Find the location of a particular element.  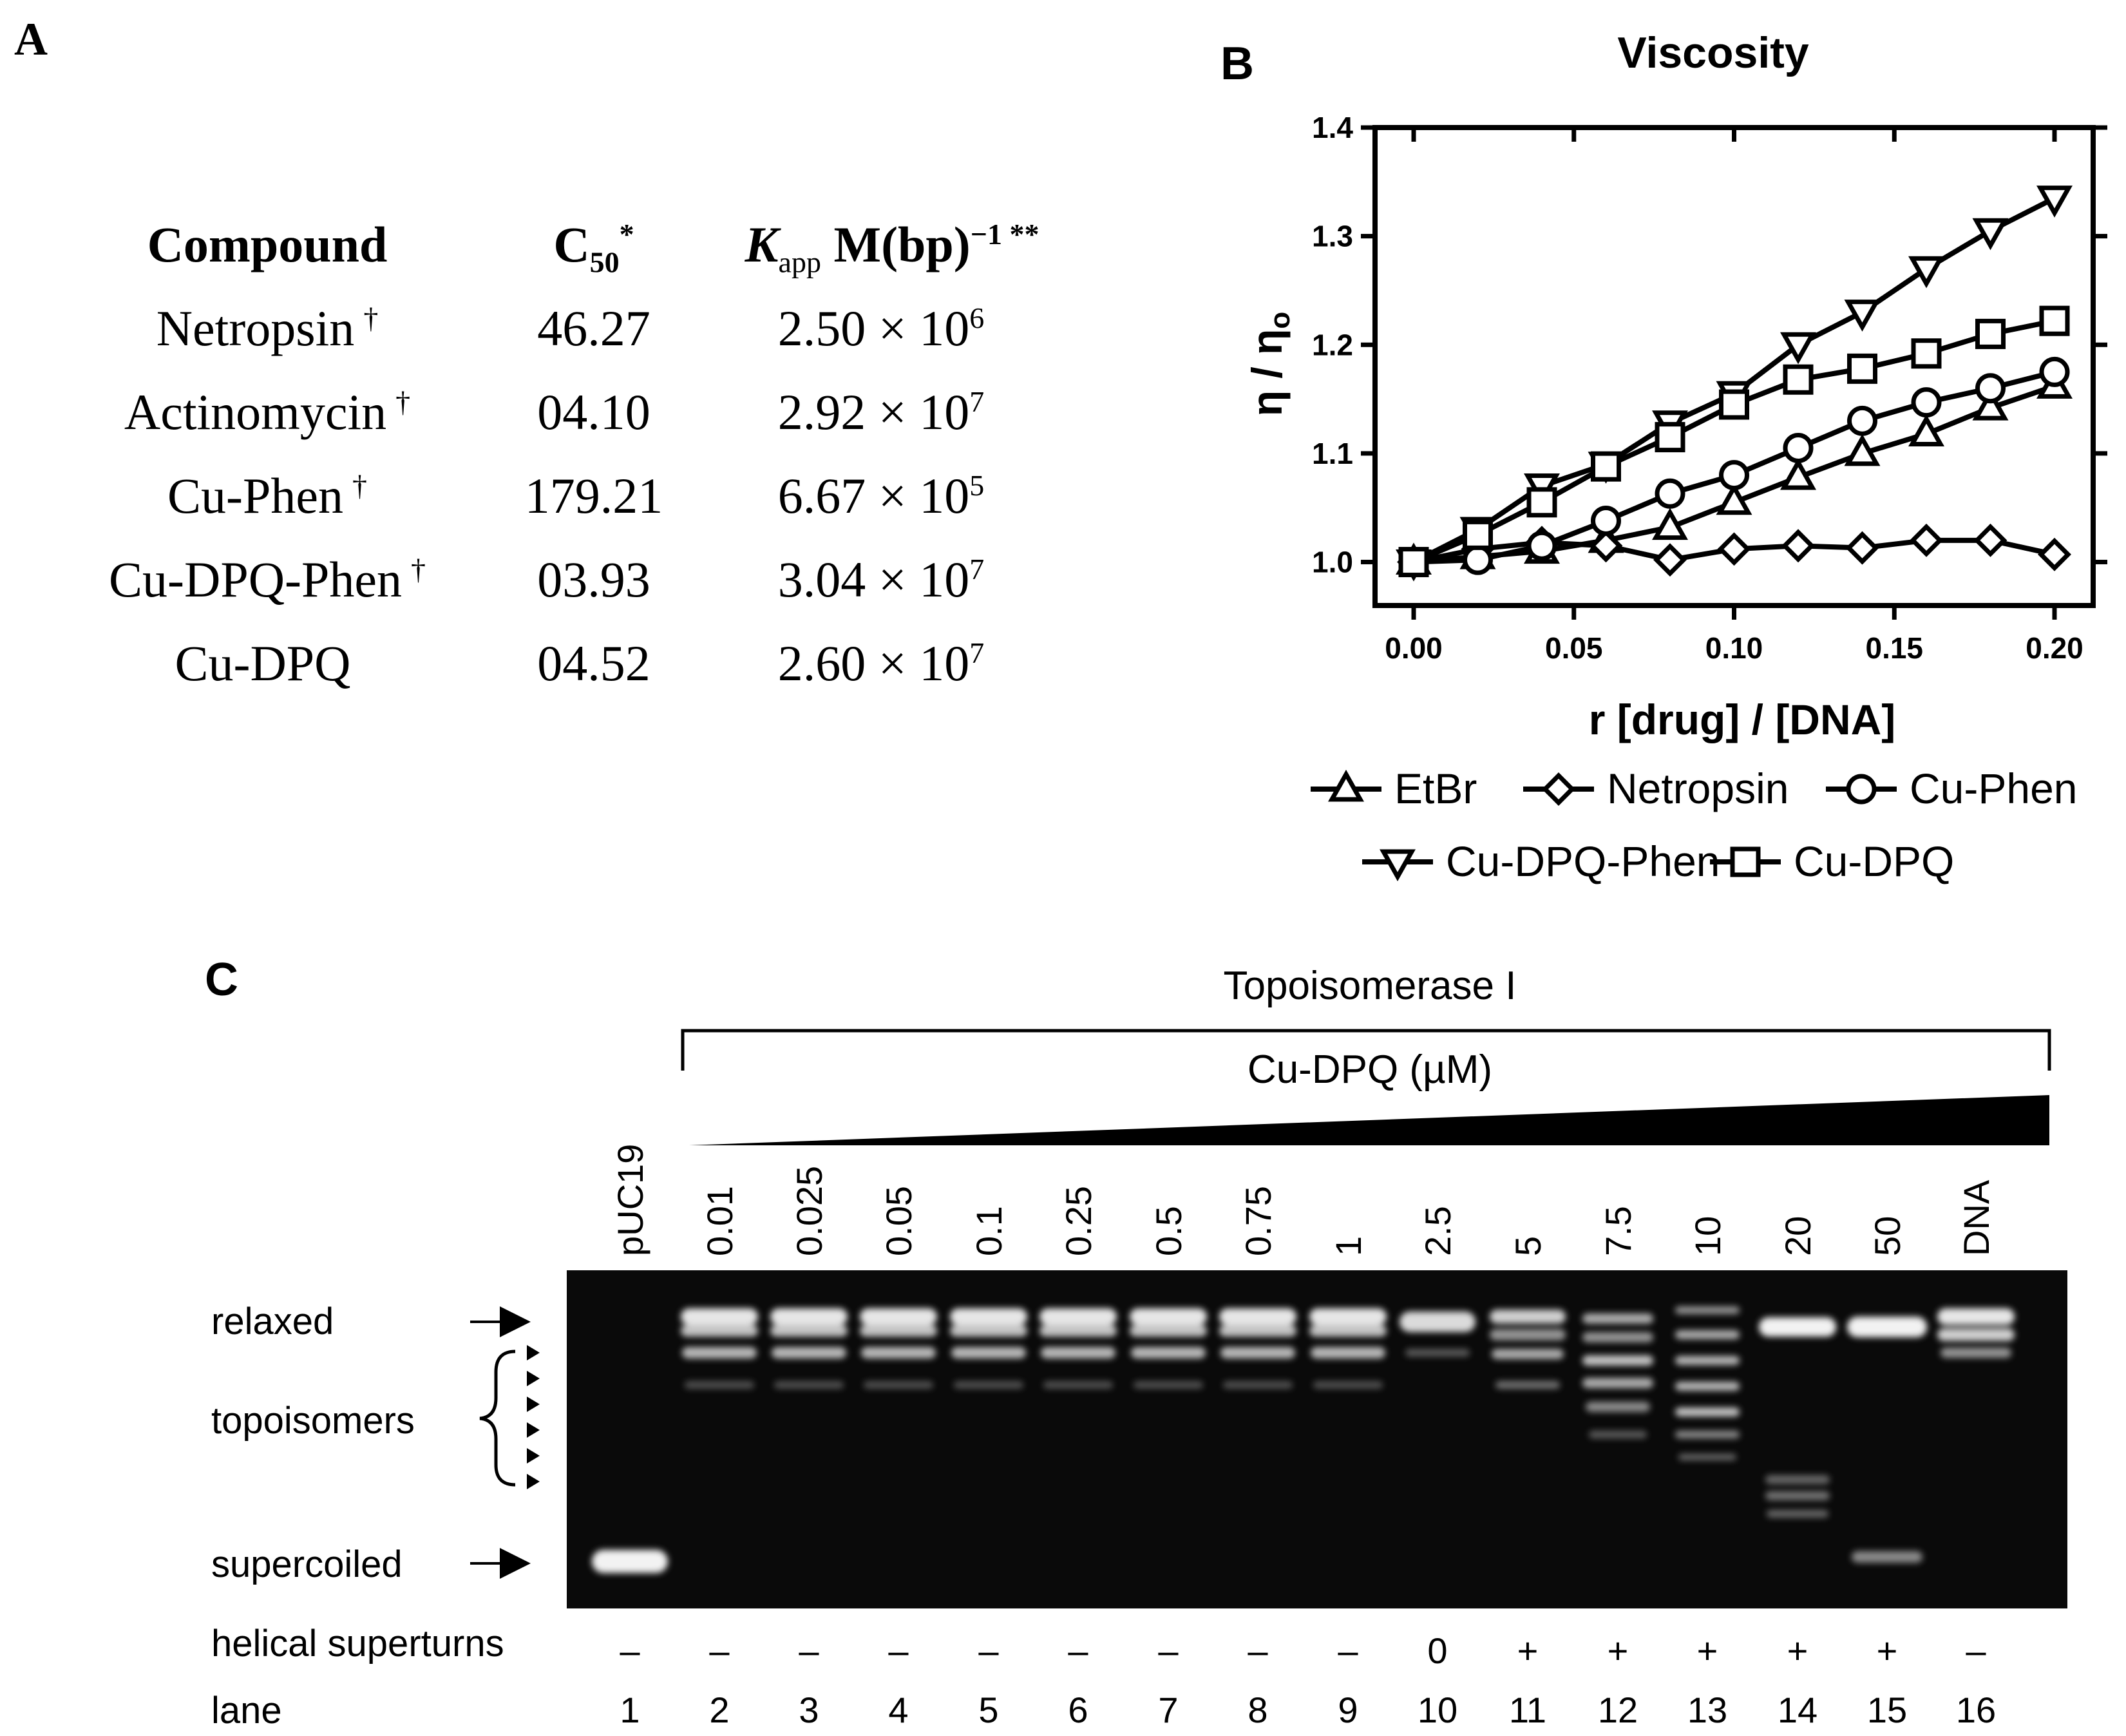

table-cell-compound: Cu-DPQ is located at coordinates (267, 663).